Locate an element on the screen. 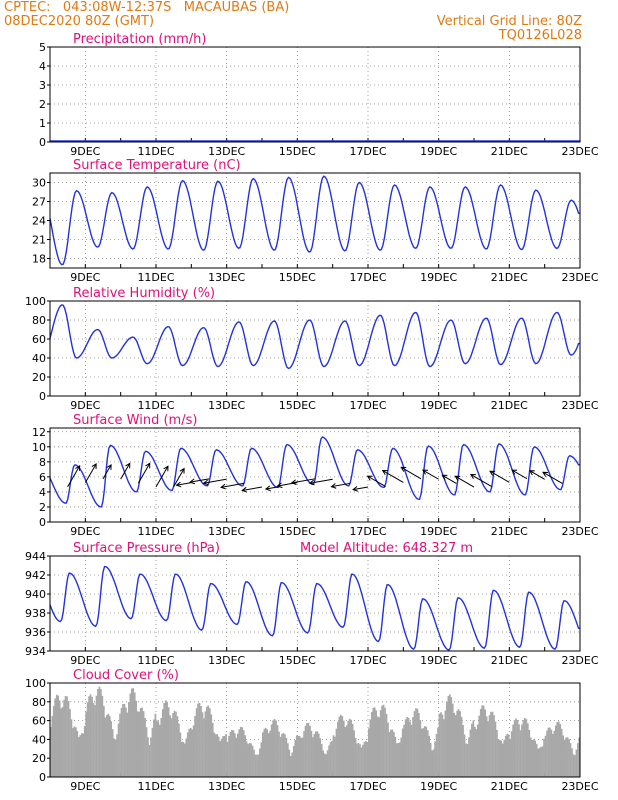  y-tick-label: 80 is located at coordinates (39, 702).